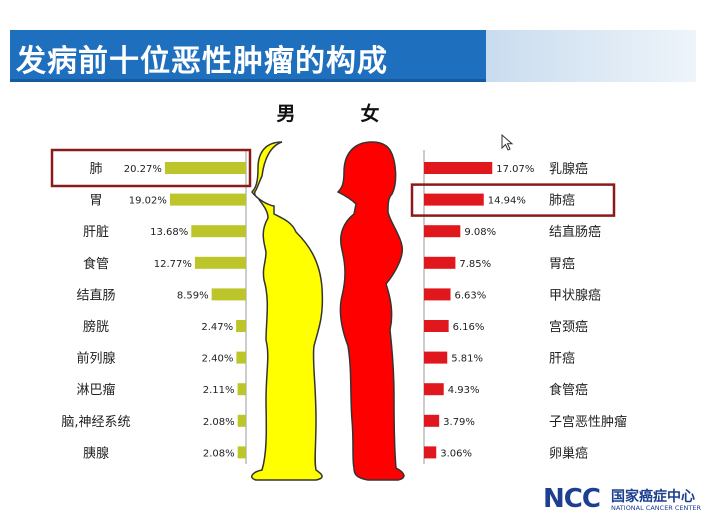 This screenshot has width=708, height=520. I want to click on male-category-label: 淋巴瘤, so click(95, 390).